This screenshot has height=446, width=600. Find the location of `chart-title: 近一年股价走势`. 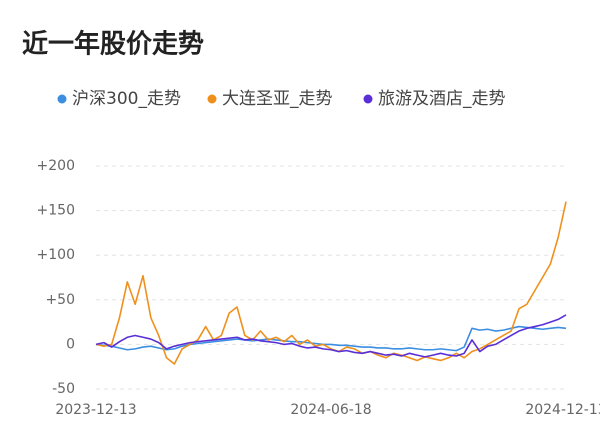

chart-title: 近一年股价走势 is located at coordinates (113, 44).